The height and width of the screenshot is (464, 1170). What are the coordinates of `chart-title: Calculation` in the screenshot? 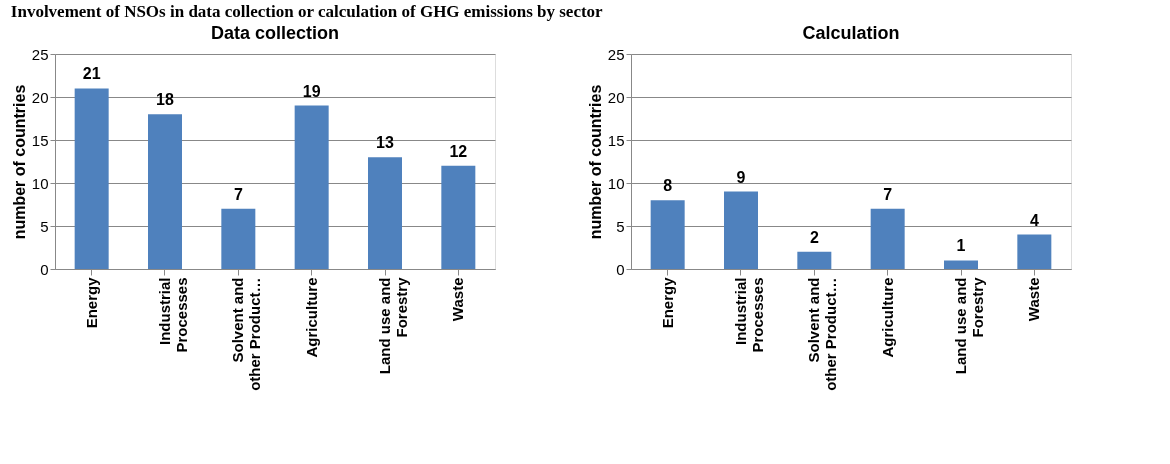 It's located at (851, 33).